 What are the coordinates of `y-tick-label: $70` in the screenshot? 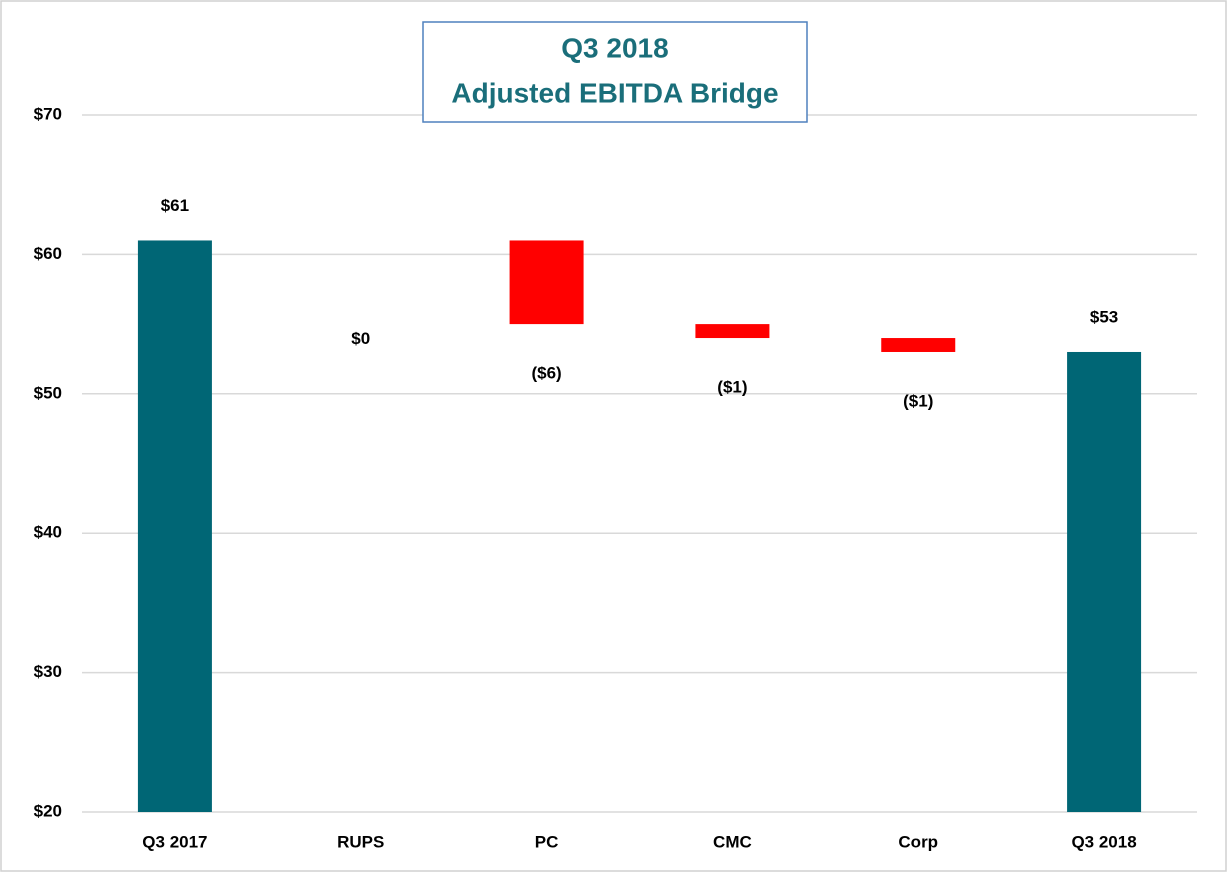 It's located at (48, 113).